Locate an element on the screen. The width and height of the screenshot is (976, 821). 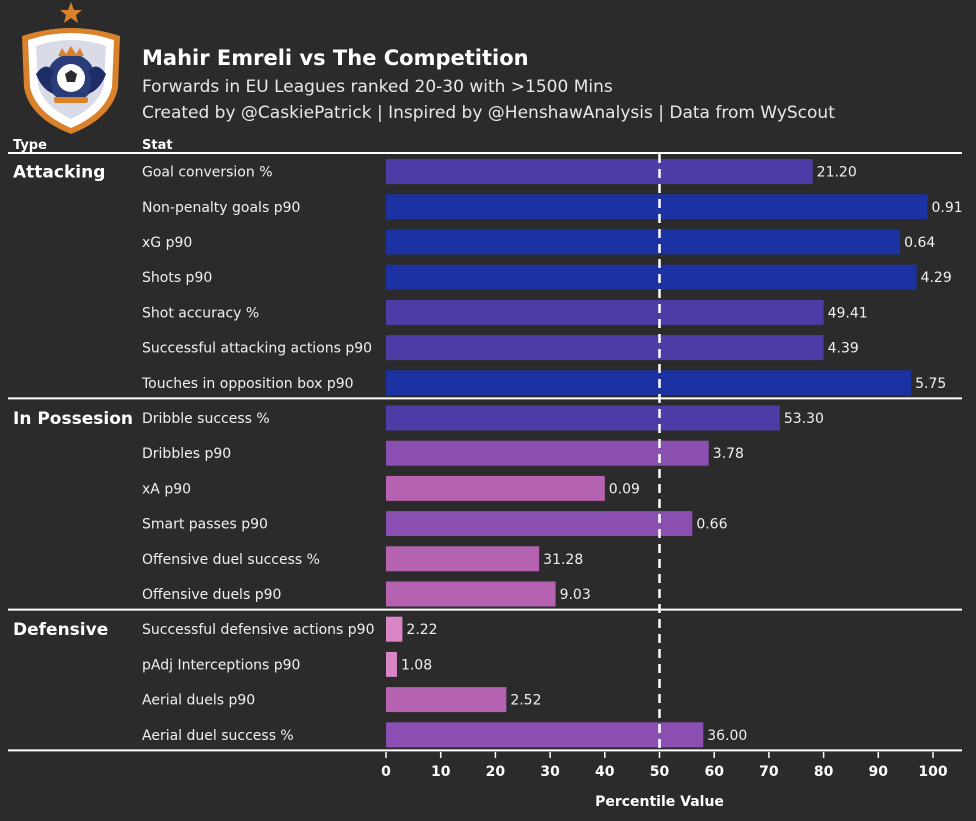
stat-label: Dribble success % is located at coordinates (206, 419).